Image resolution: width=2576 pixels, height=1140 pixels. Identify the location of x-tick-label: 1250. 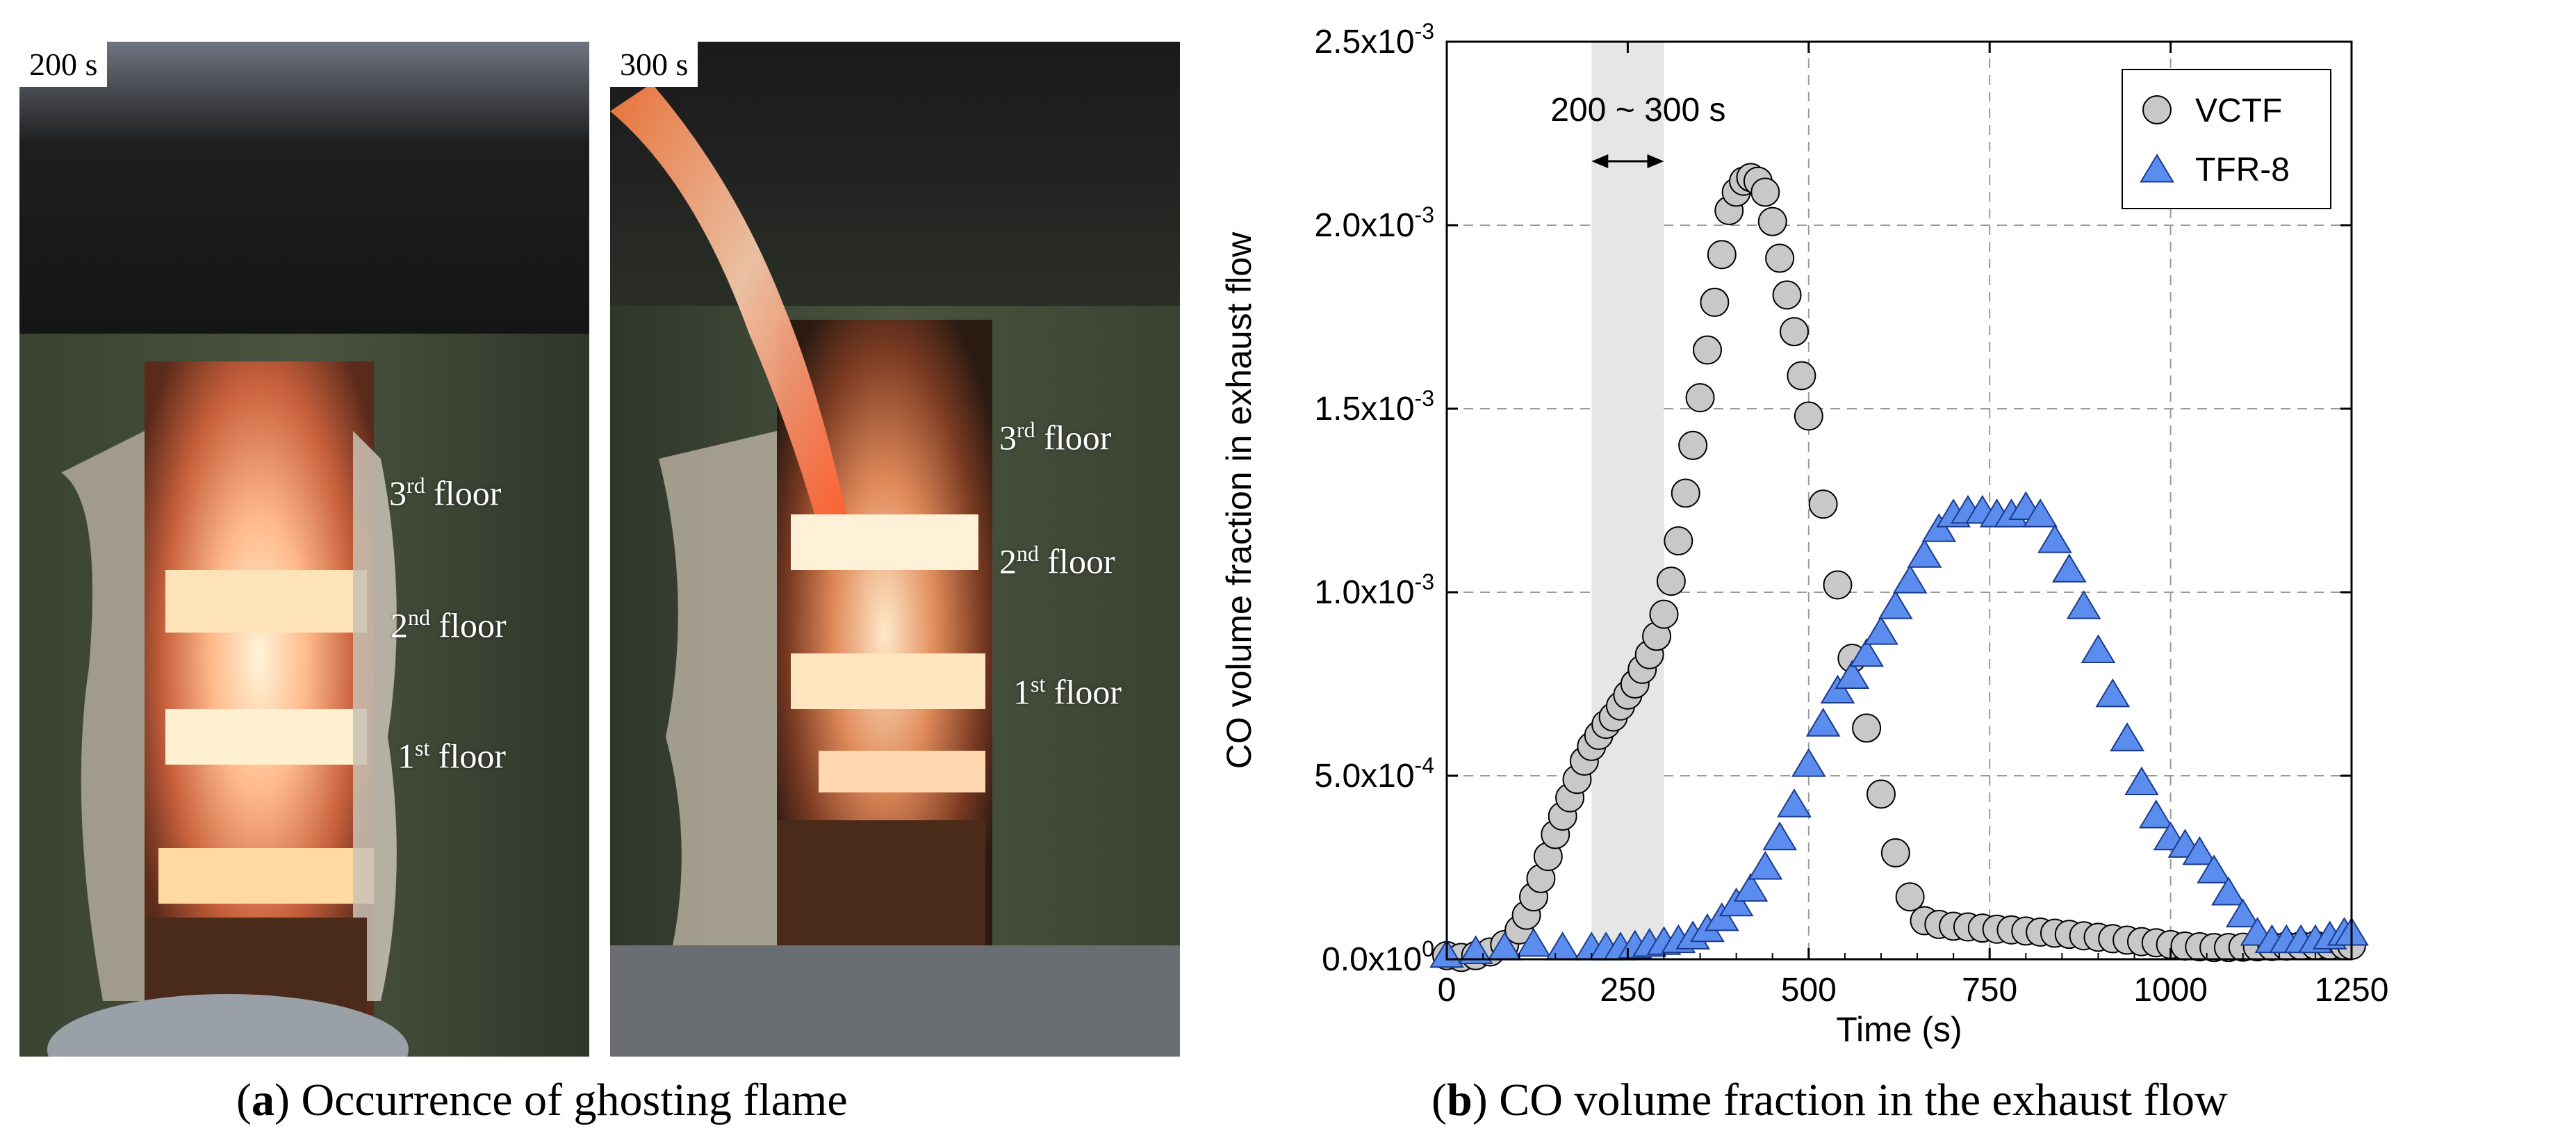
(2352, 990).